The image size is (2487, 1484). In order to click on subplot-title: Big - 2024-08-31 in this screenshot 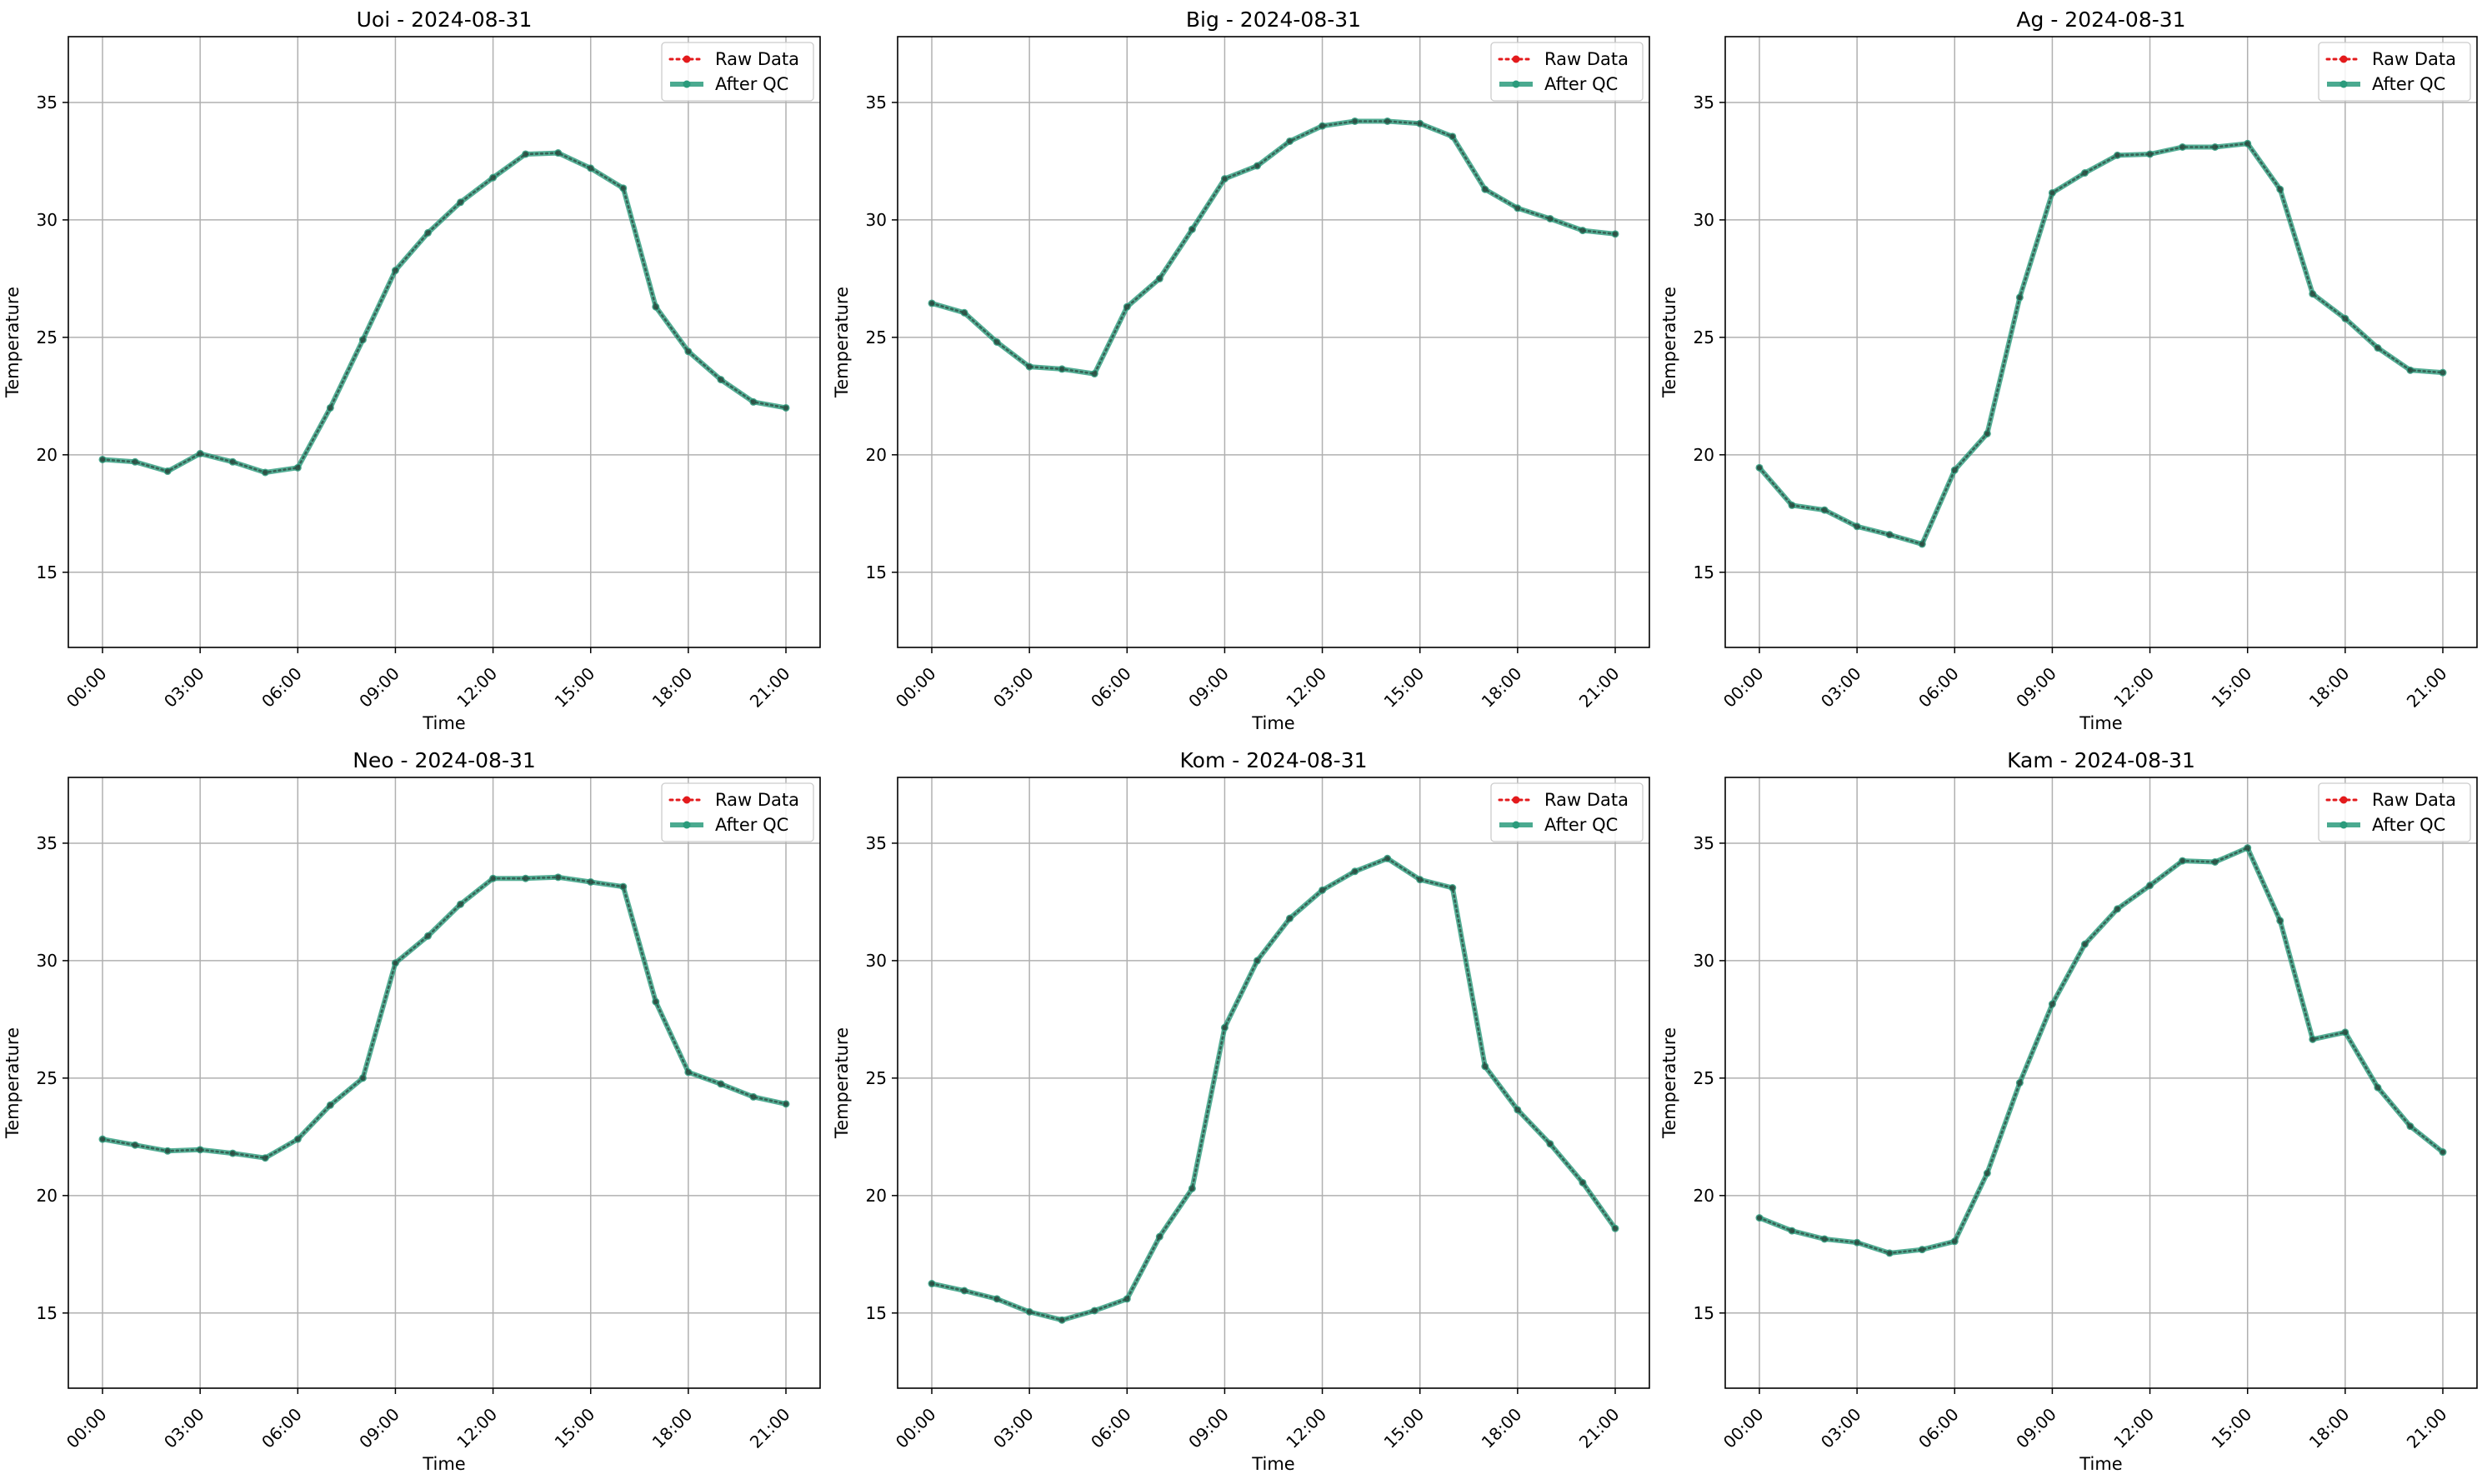, I will do `click(1273, 19)`.